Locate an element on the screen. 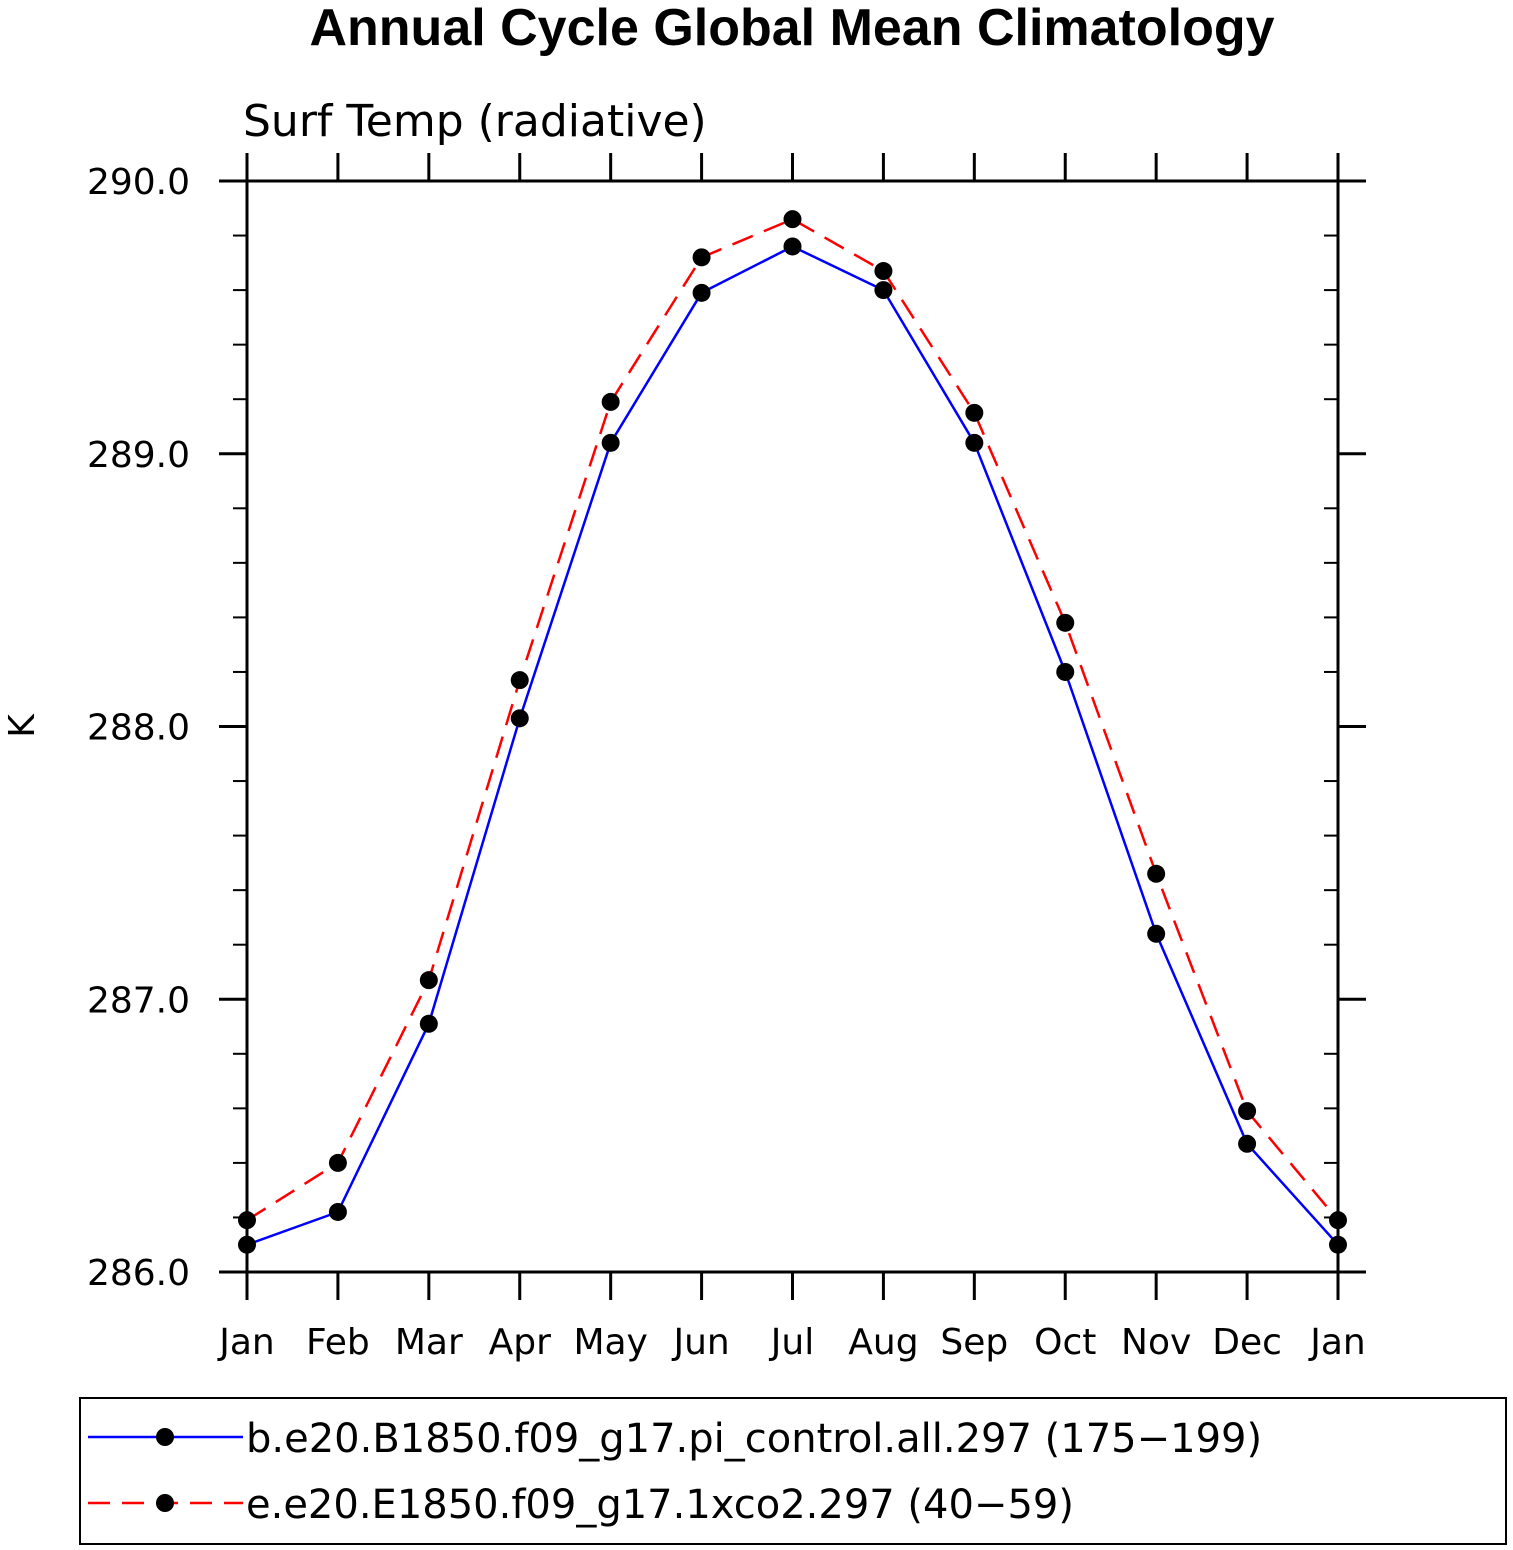 This screenshot has height=1550, width=1513. x-tick-label: Apr is located at coordinates (520, 1342).